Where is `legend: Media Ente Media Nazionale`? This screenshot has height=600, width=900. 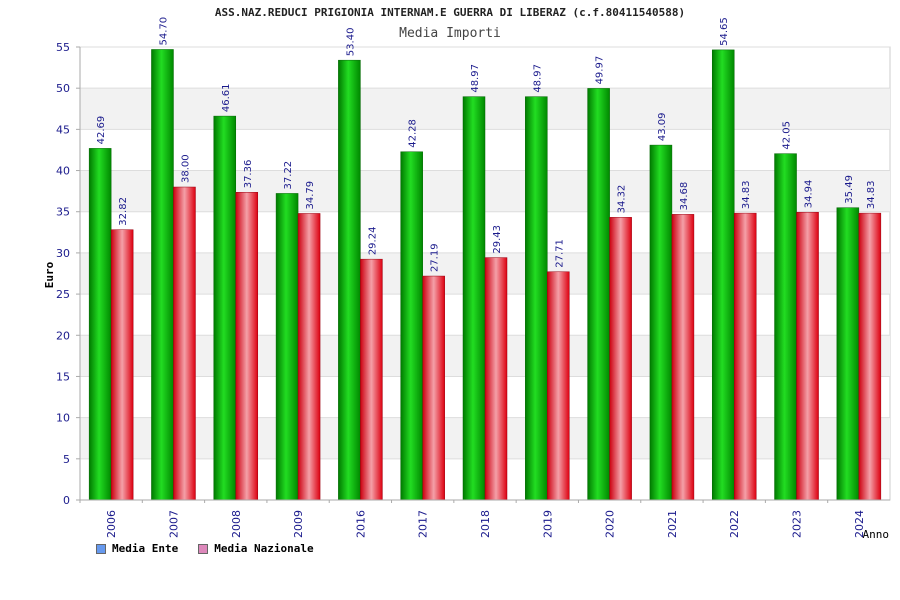
legend: Media Ente Media Nazionale is located at coordinates (205, 548).